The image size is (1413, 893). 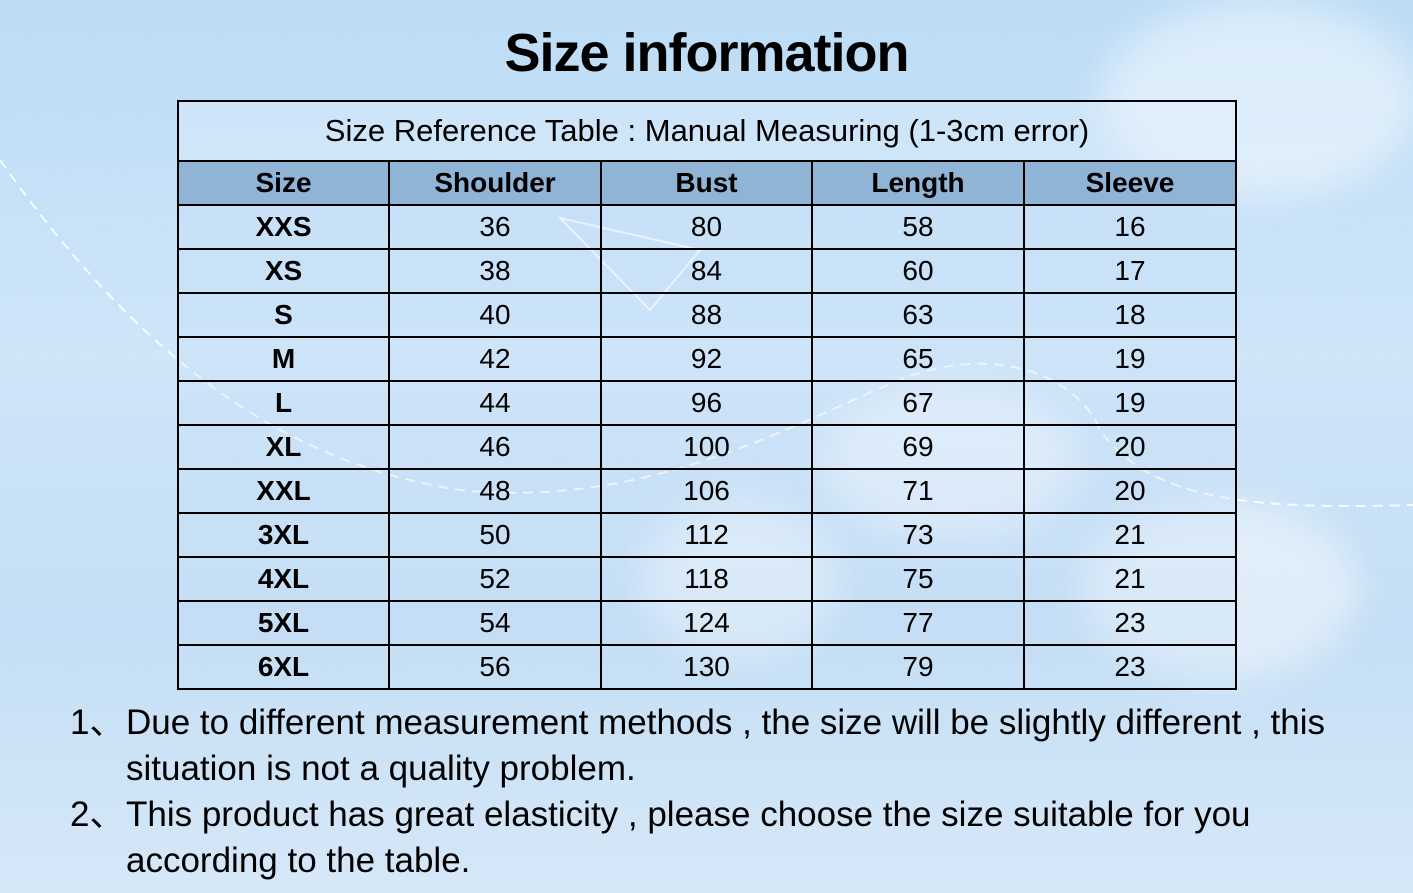 What do you see at coordinates (283, 447) in the screenshot?
I see `cell-size: XL` at bounding box center [283, 447].